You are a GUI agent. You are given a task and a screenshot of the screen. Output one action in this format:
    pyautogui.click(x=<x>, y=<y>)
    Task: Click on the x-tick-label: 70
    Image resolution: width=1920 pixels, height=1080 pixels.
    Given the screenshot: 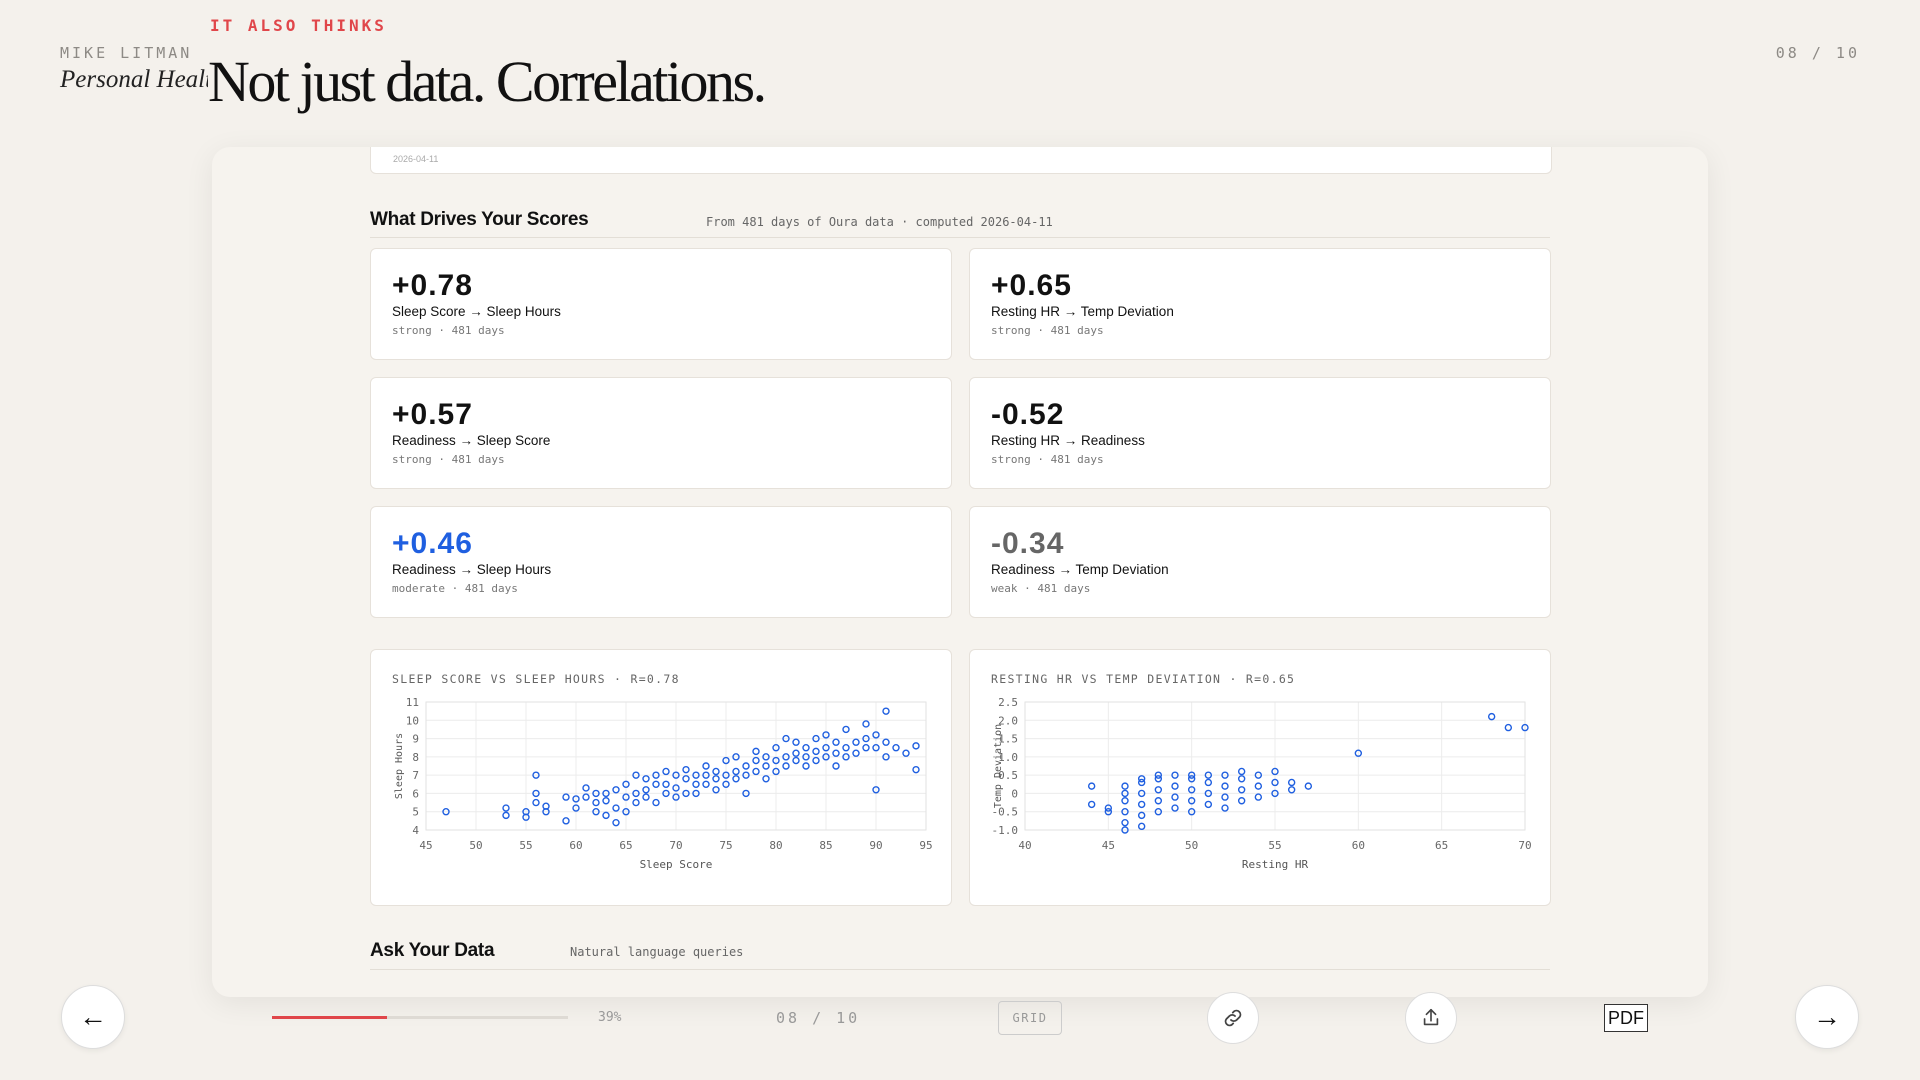 What is the action you would take?
    pyautogui.click(x=675, y=845)
    